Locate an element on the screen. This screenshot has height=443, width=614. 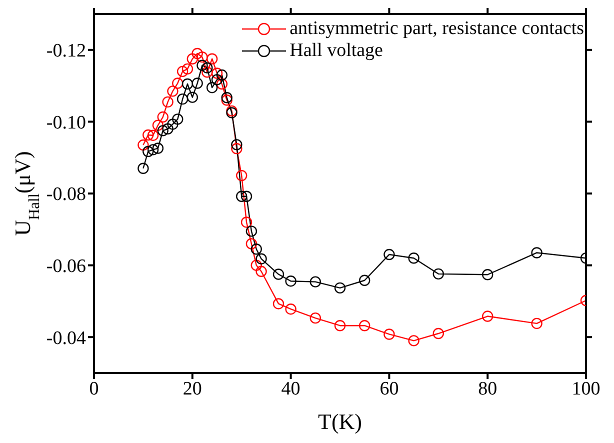
x-tick-label: 60 is located at coordinates (389, 389).